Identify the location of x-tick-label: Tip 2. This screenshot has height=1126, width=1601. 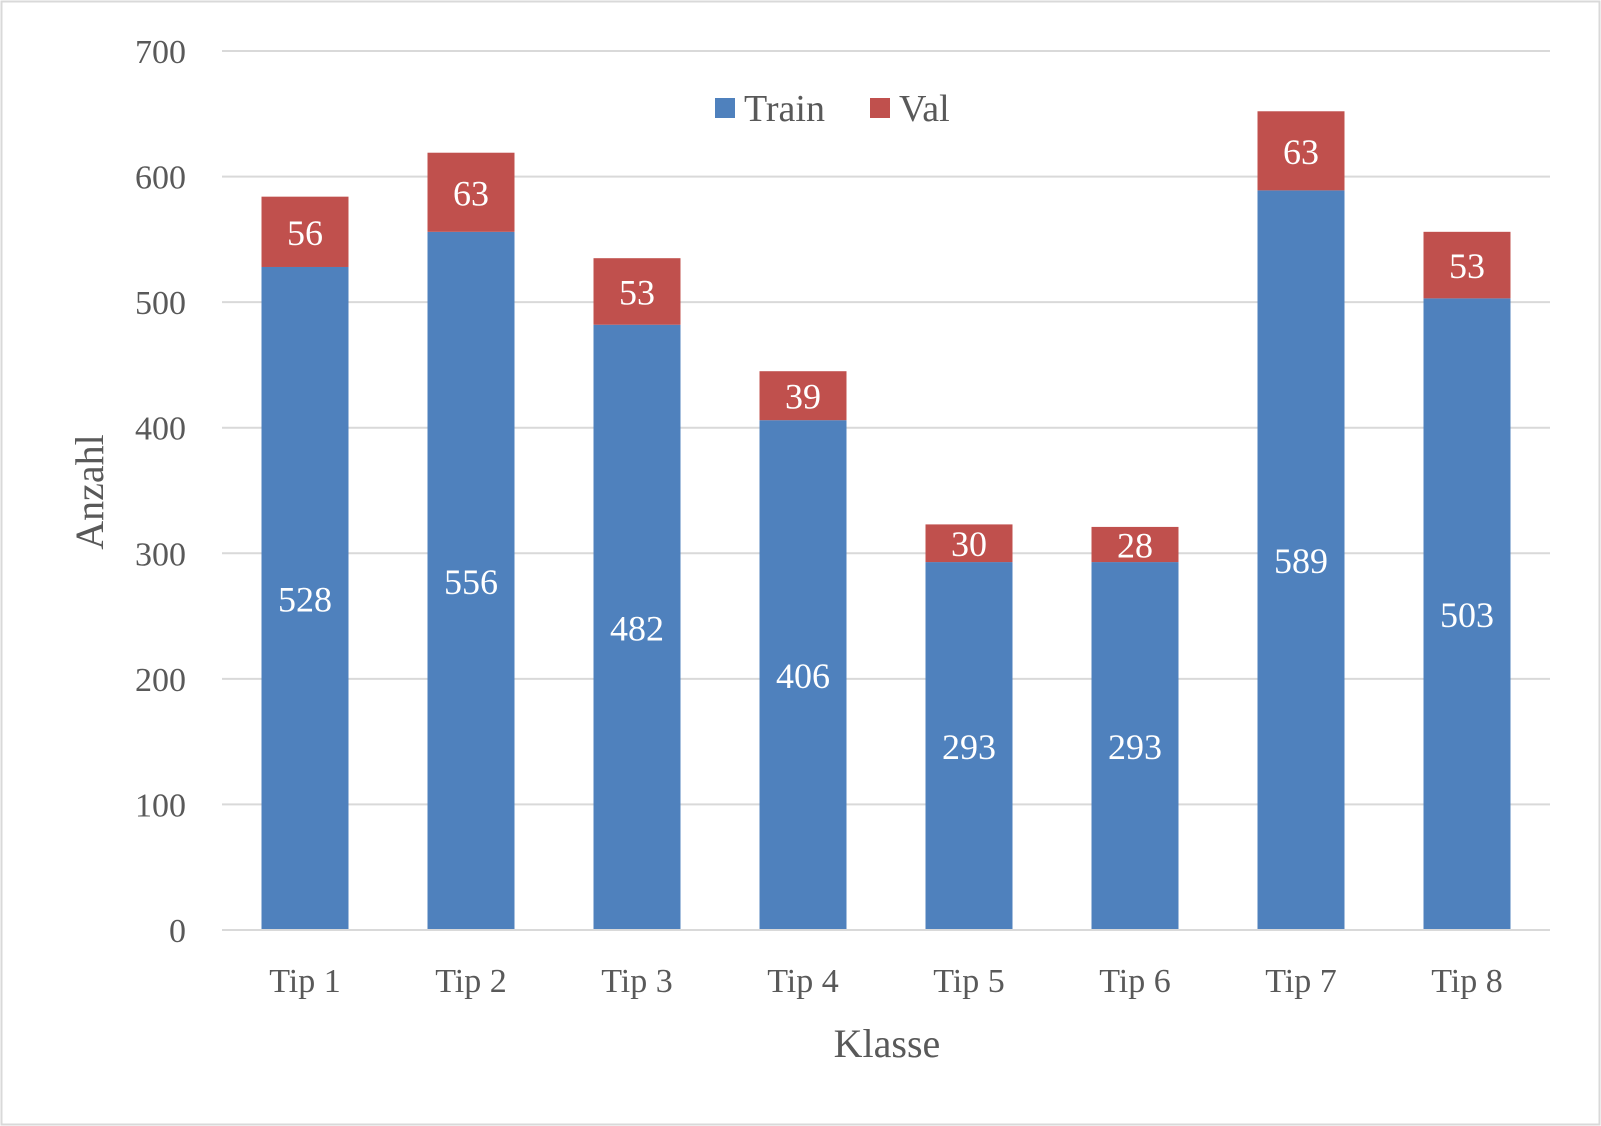
(471, 981).